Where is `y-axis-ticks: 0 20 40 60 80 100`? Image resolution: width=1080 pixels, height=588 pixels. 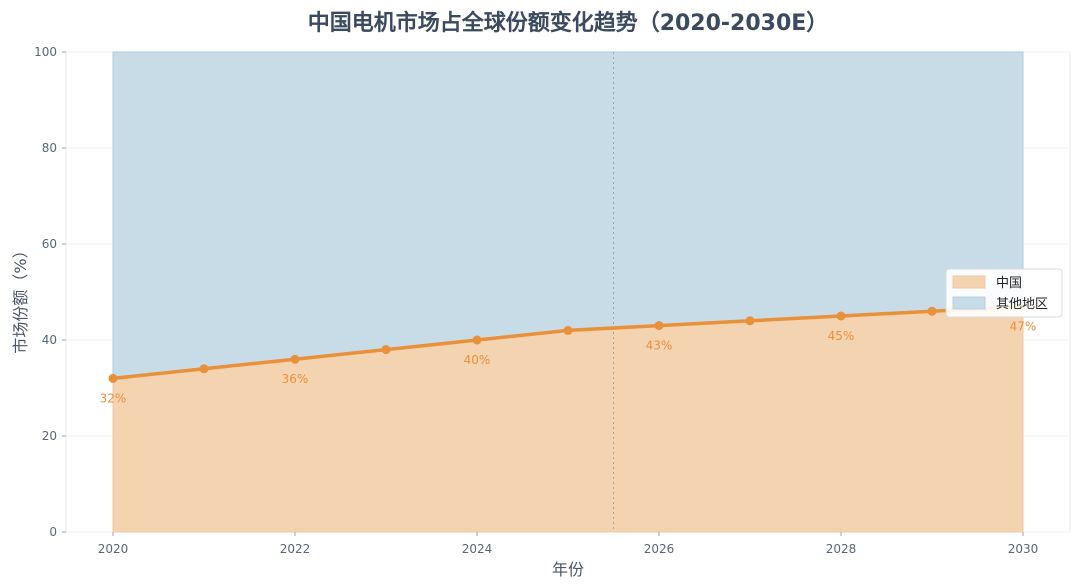 y-axis-ticks: 0 20 40 60 80 100 is located at coordinates (50, 292).